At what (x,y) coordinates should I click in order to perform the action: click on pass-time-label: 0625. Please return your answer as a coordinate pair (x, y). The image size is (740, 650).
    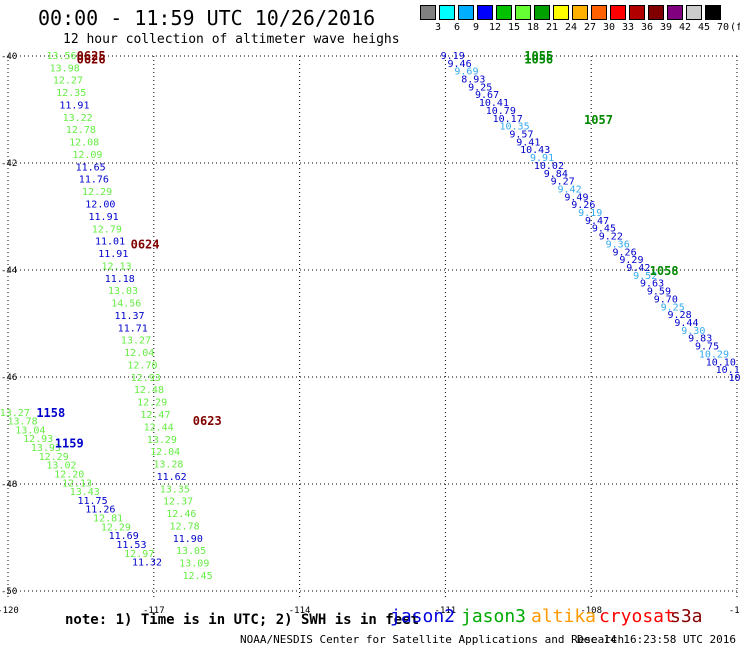
    Looking at the image, I should click on (91, 56).